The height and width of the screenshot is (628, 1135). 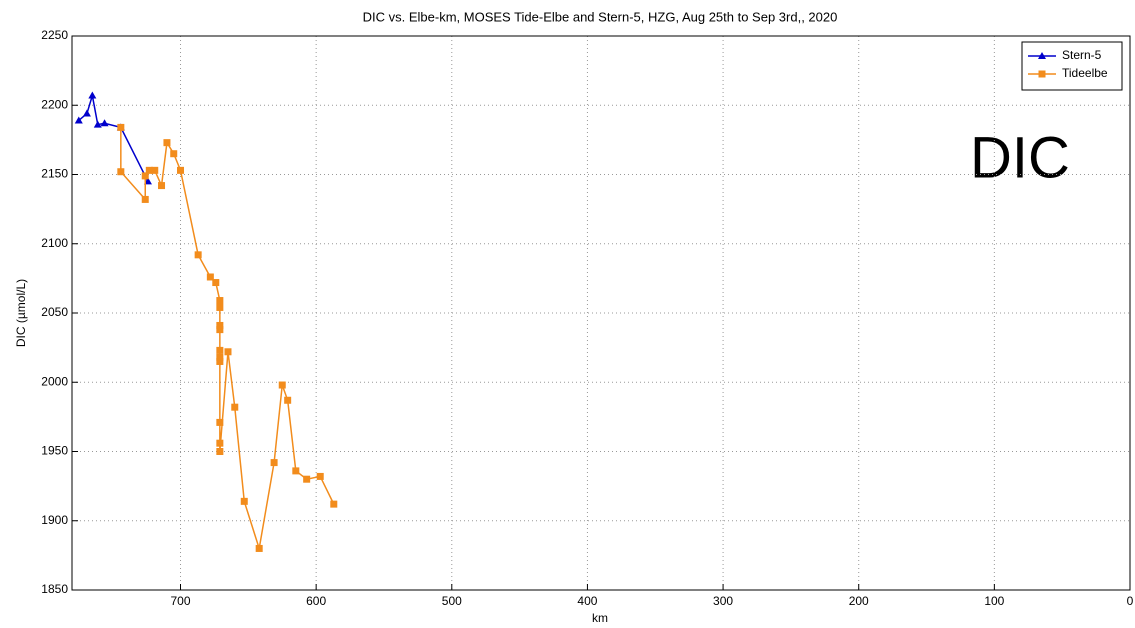 I want to click on y-tick-label: 2150, so click(x=54, y=174).